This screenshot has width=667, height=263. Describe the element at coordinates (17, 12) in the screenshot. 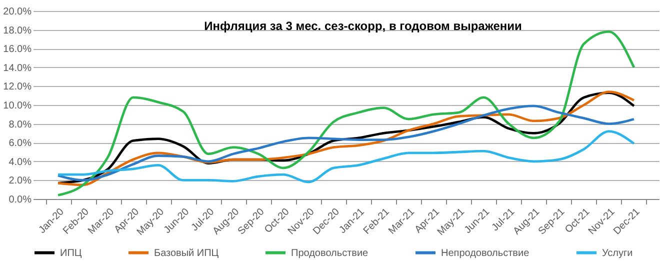

I see `y-tick-label: 20.0%` at that location.